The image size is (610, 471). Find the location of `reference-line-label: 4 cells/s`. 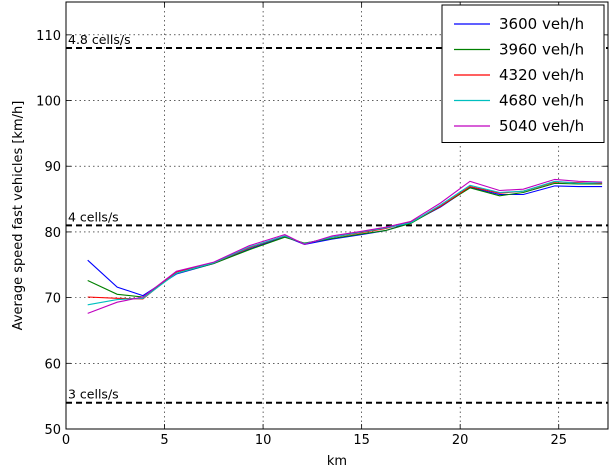

reference-line-label: 4 cells/s is located at coordinates (93, 216).